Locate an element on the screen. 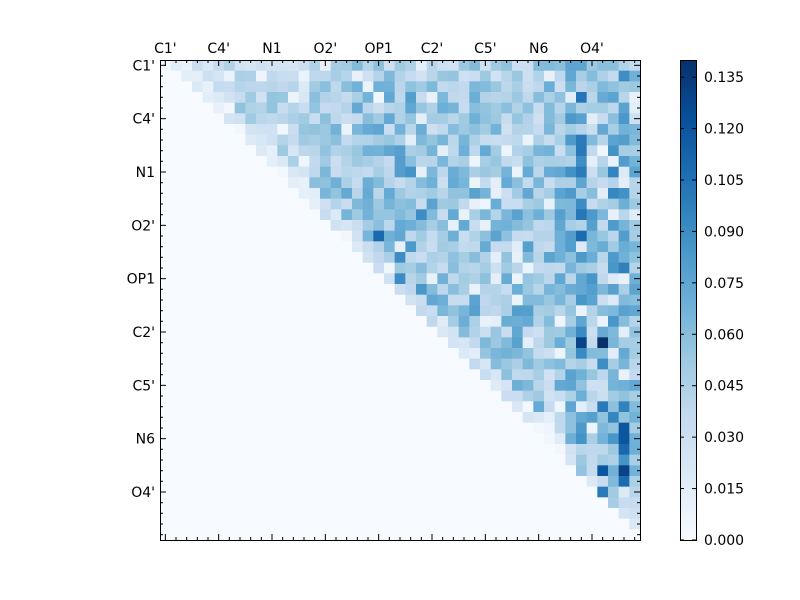 Image resolution: width=800 pixels, height=600 pixels. y-tick-label: O4' is located at coordinates (143, 493).